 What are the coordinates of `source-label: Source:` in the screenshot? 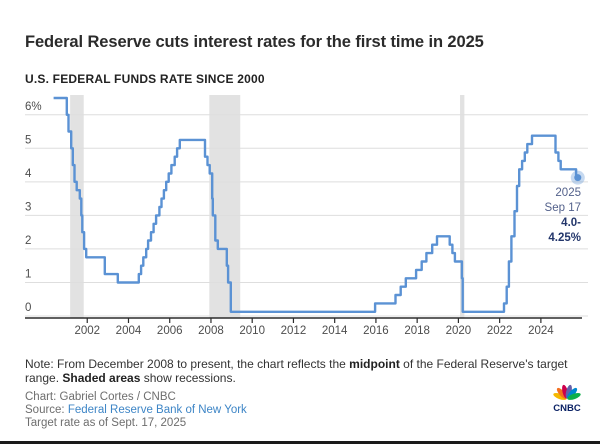 It's located at (46, 410).